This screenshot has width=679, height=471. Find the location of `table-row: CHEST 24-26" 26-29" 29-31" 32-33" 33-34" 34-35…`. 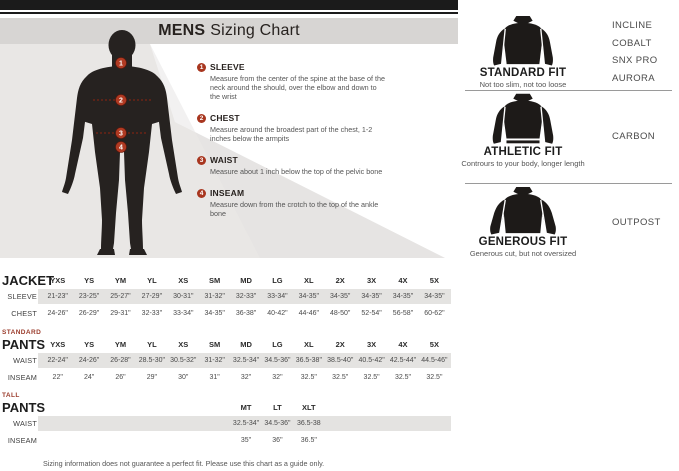

table-row: CHEST 24-26" 26-29" 29-31" 32-33" 33-34" 34-35… is located at coordinates (225, 313).